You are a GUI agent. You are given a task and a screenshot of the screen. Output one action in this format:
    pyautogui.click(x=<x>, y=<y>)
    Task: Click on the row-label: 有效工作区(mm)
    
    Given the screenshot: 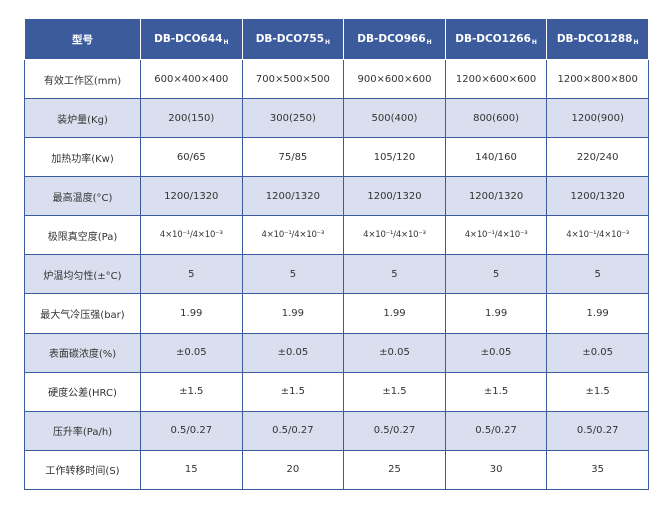 What is the action you would take?
    pyautogui.click(x=82, y=79)
    